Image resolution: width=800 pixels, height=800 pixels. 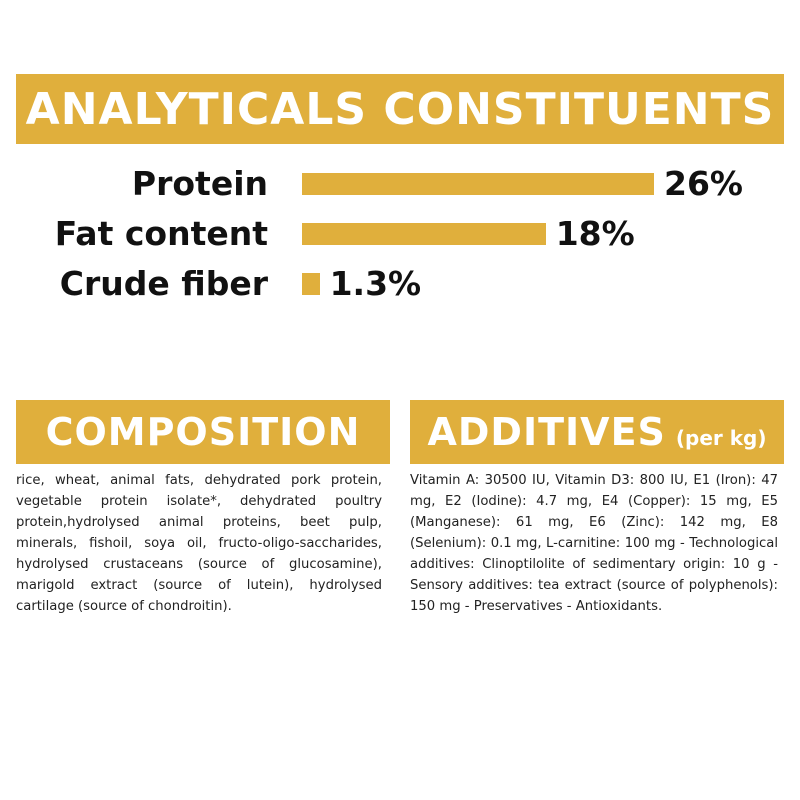 What do you see at coordinates (199, 183) in the screenshot?
I see `analytic-label: Protein` at bounding box center [199, 183].